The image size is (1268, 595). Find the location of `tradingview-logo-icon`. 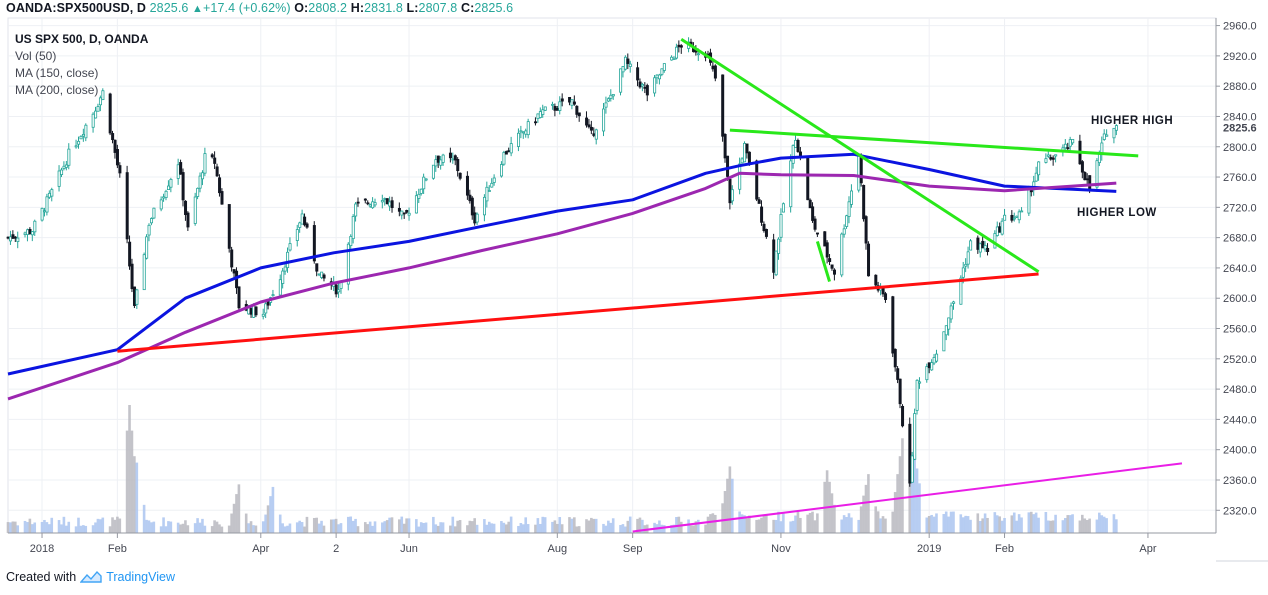

tradingview-logo-icon is located at coordinates (91, 577).